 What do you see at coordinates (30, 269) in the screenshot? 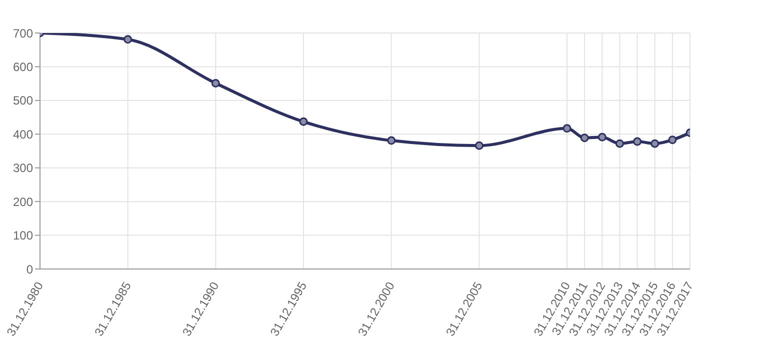
I see `y-tick-label: 0` at bounding box center [30, 269].